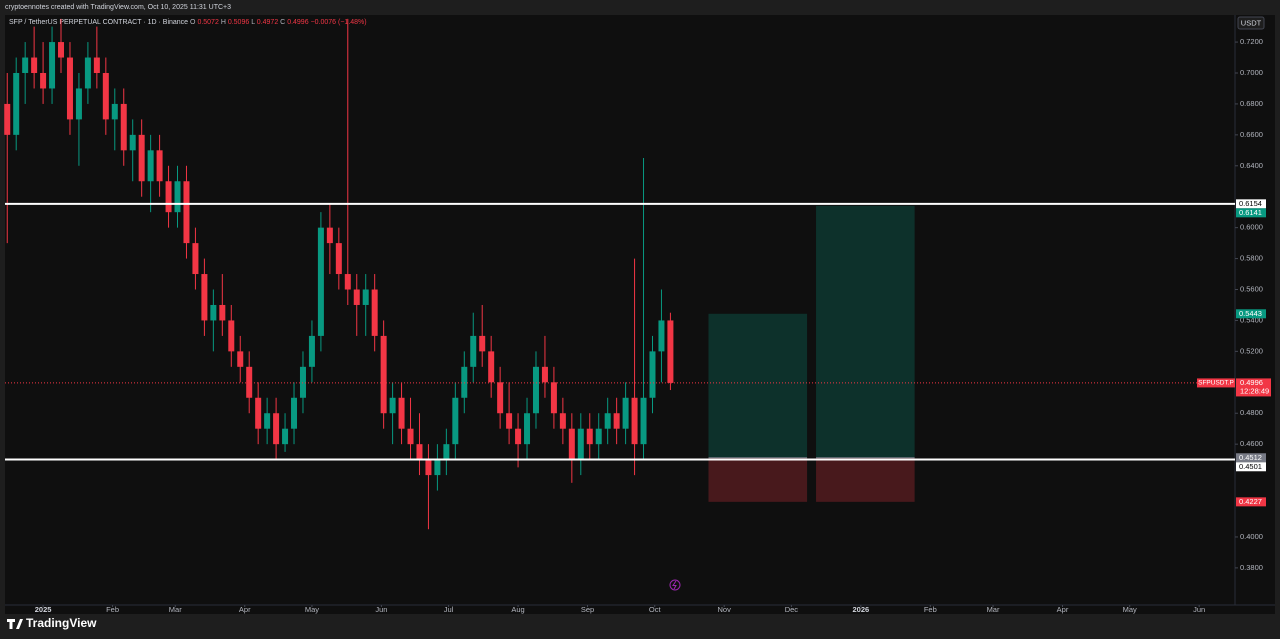 This screenshot has width=1280, height=639. I want to click on ohlc-key: L, so click(253, 22).